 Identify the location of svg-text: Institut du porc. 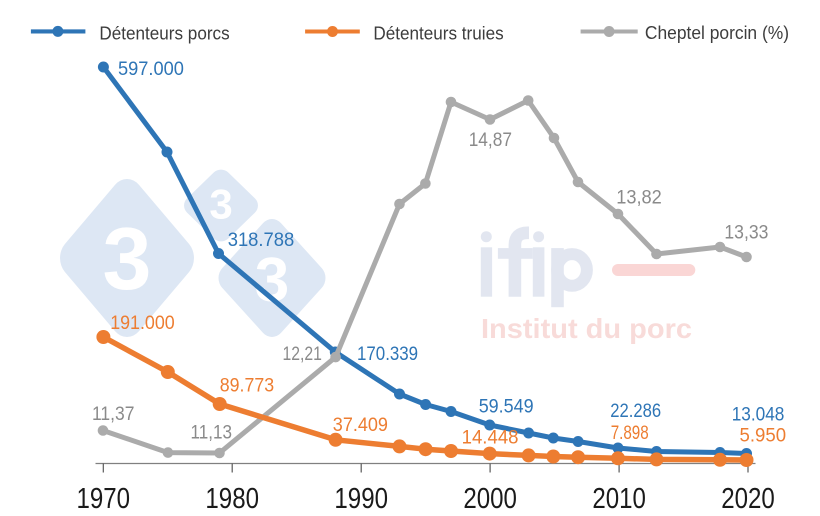
(586, 328).